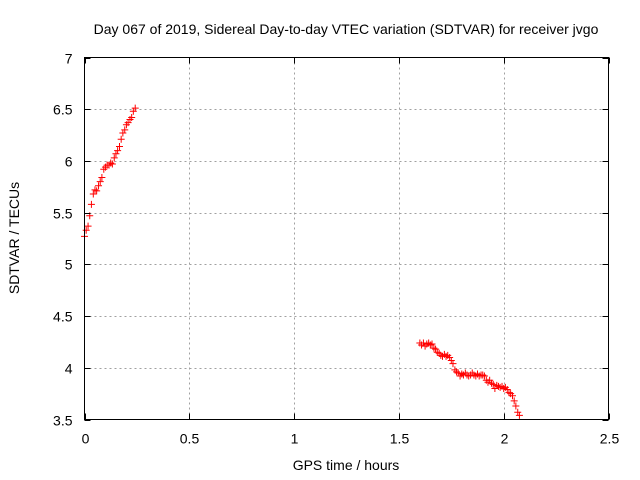 This screenshot has height=480, width=640. I want to click on y-tick-label: 4.5, so click(63, 317).